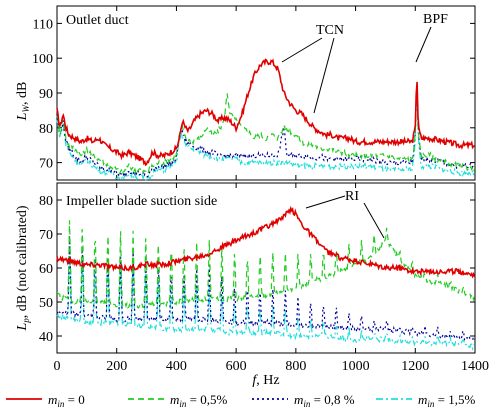  I want to click on ri-annotation: RI, so click(352, 196).